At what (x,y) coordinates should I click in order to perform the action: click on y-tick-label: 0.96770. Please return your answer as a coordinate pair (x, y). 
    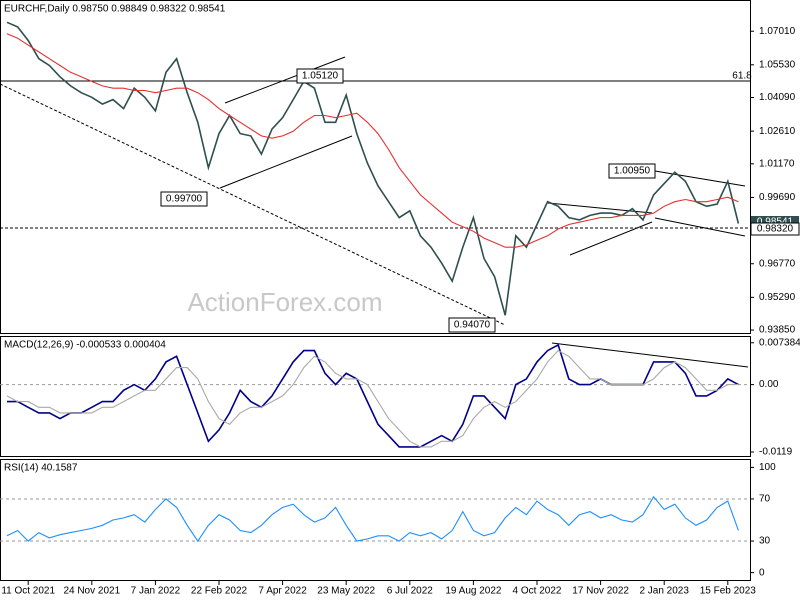
    Looking at the image, I should click on (777, 263).